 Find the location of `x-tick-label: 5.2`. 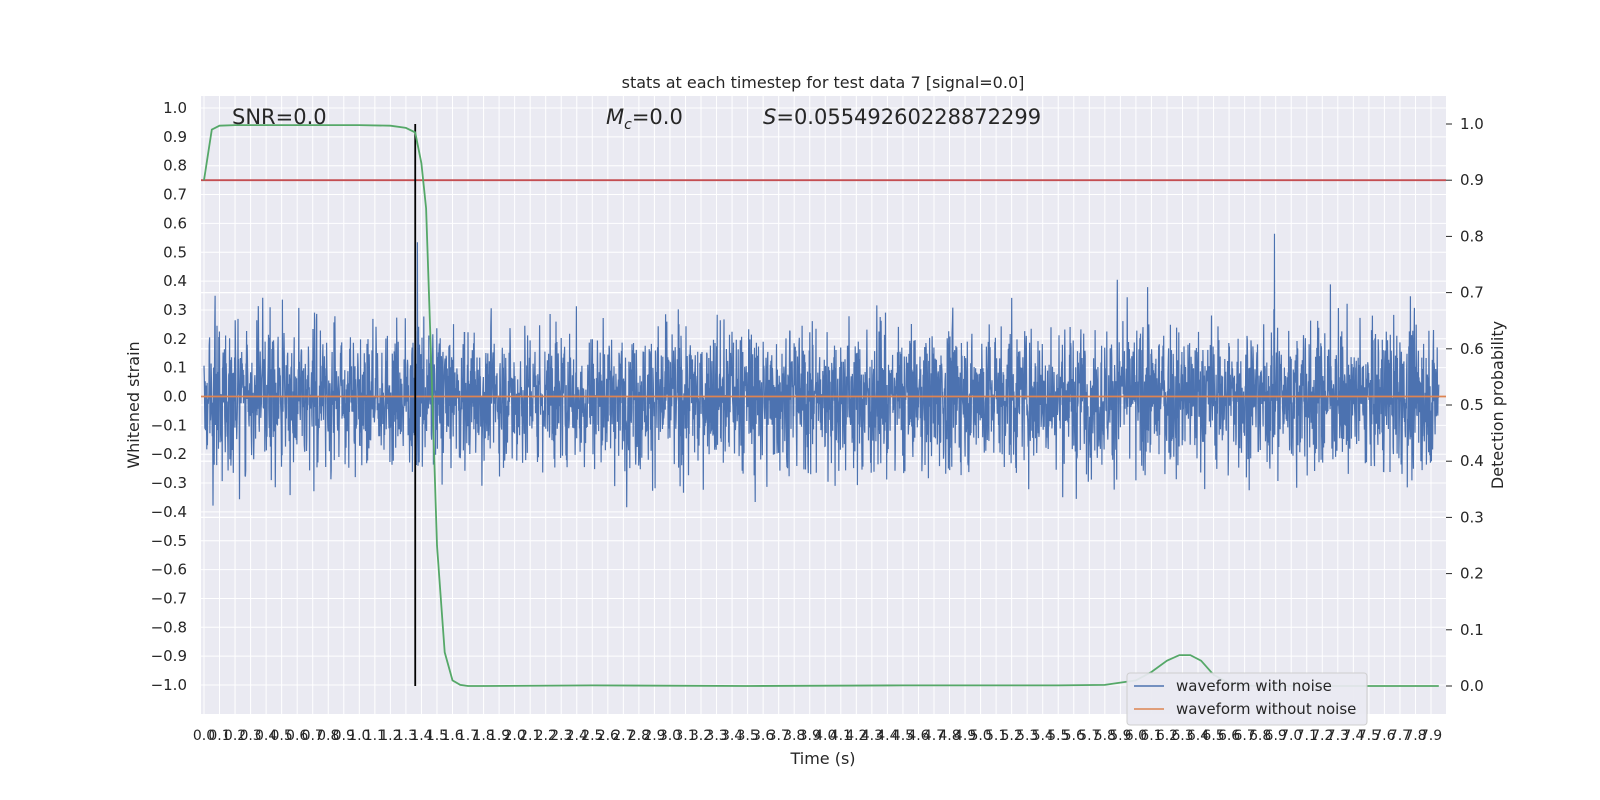

x-tick-label: 5.2 is located at coordinates (1012, 736).